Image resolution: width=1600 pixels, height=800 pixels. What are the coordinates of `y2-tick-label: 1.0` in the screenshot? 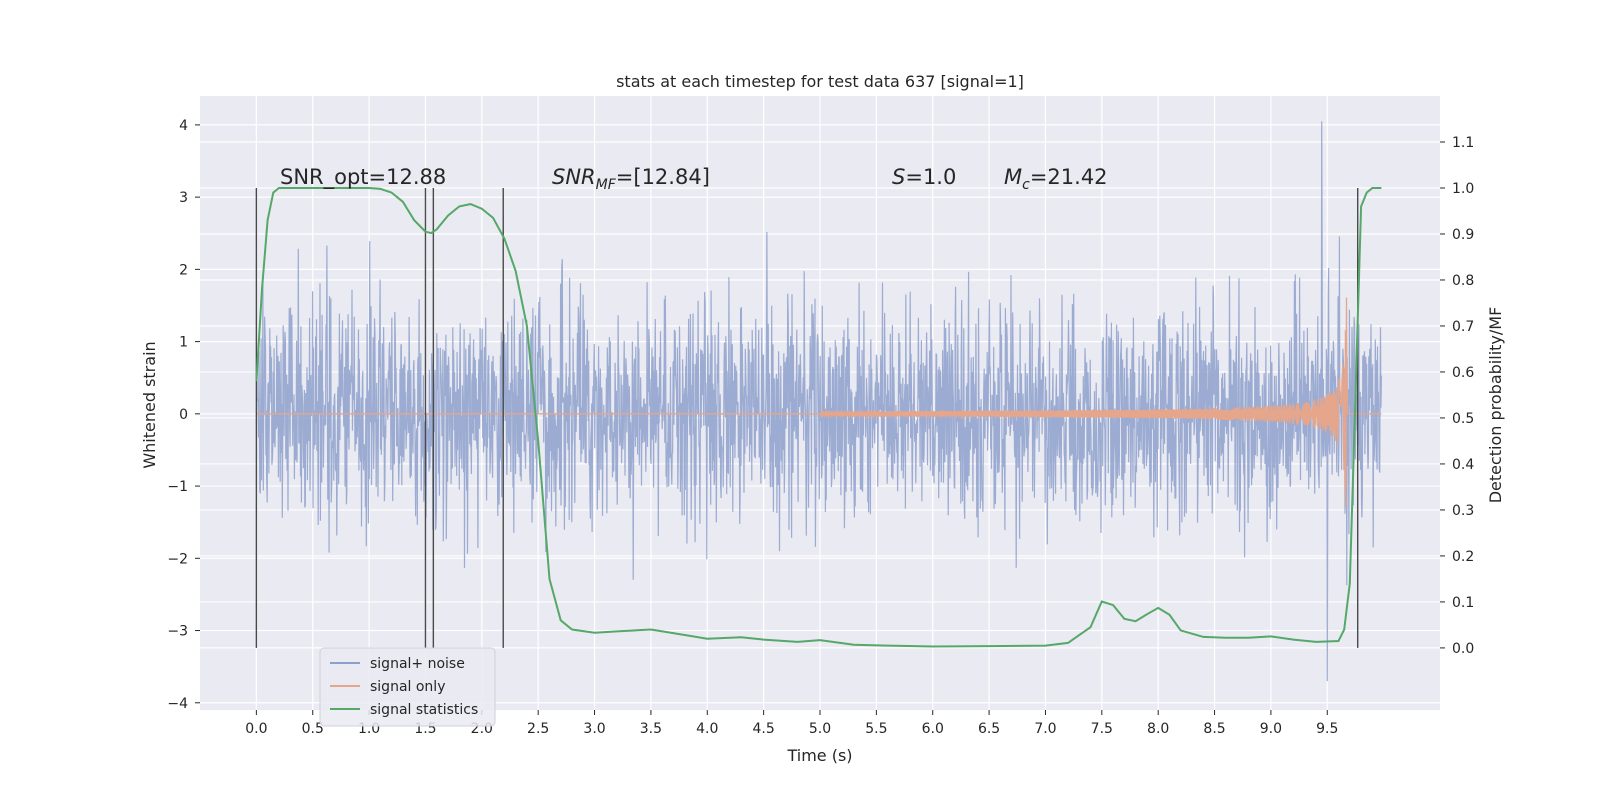 It's located at (1463, 189).